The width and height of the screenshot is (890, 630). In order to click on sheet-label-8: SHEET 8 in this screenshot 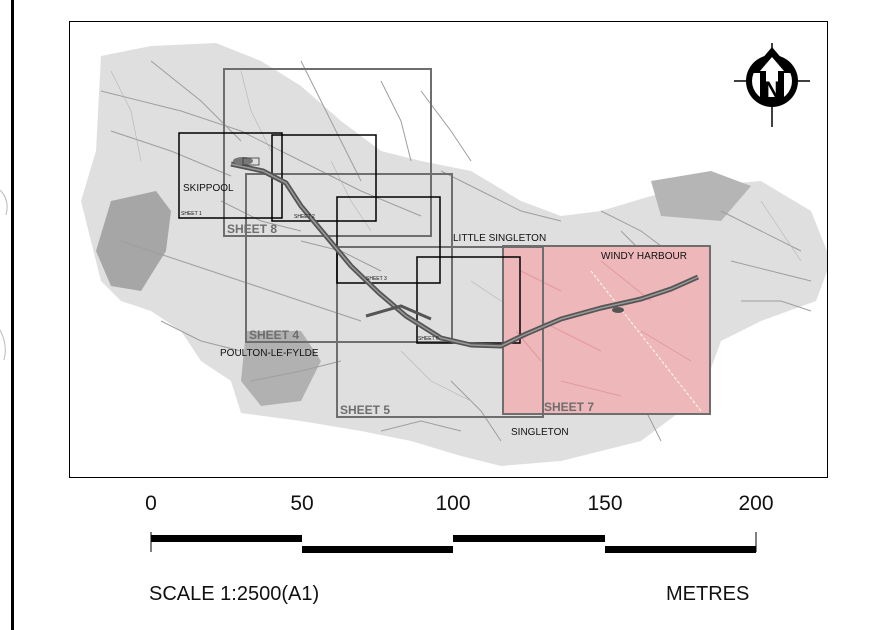, I will do `click(252, 229)`.